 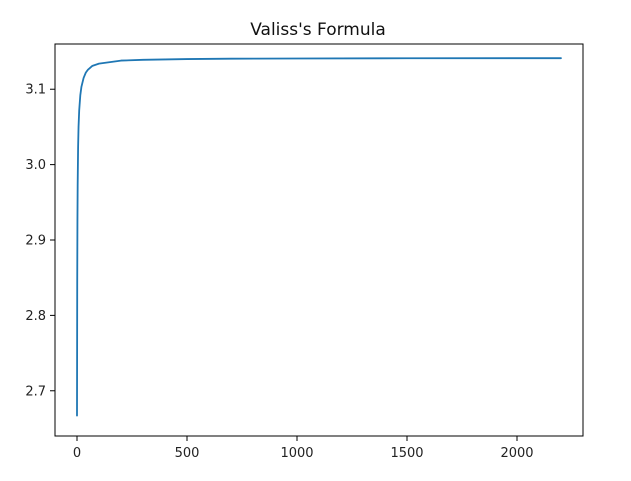 What do you see at coordinates (35, 90) in the screenshot?
I see `y-tick-label: 3.1` at bounding box center [35, 90].